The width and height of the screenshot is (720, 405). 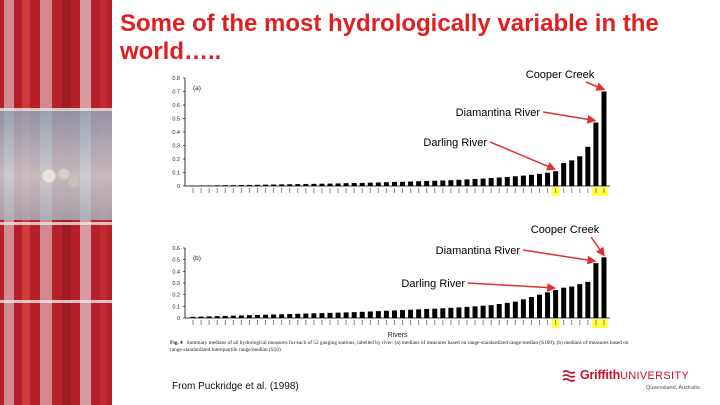 I want to click on y-tick-label: 0.4, so click(x=176, y=272).